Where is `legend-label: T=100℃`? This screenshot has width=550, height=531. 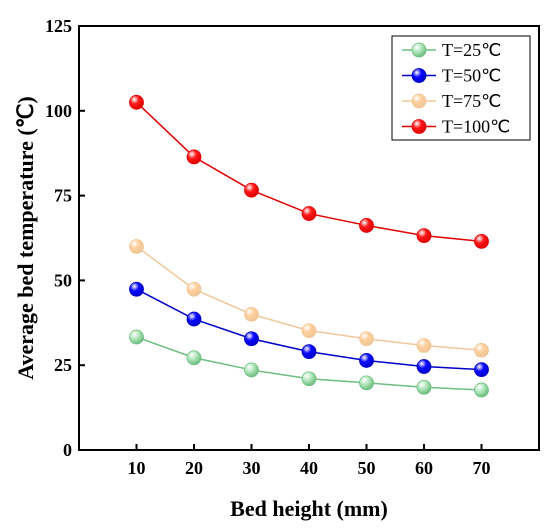
legend-label: T=100℃ is located at coordinates (476, 127).